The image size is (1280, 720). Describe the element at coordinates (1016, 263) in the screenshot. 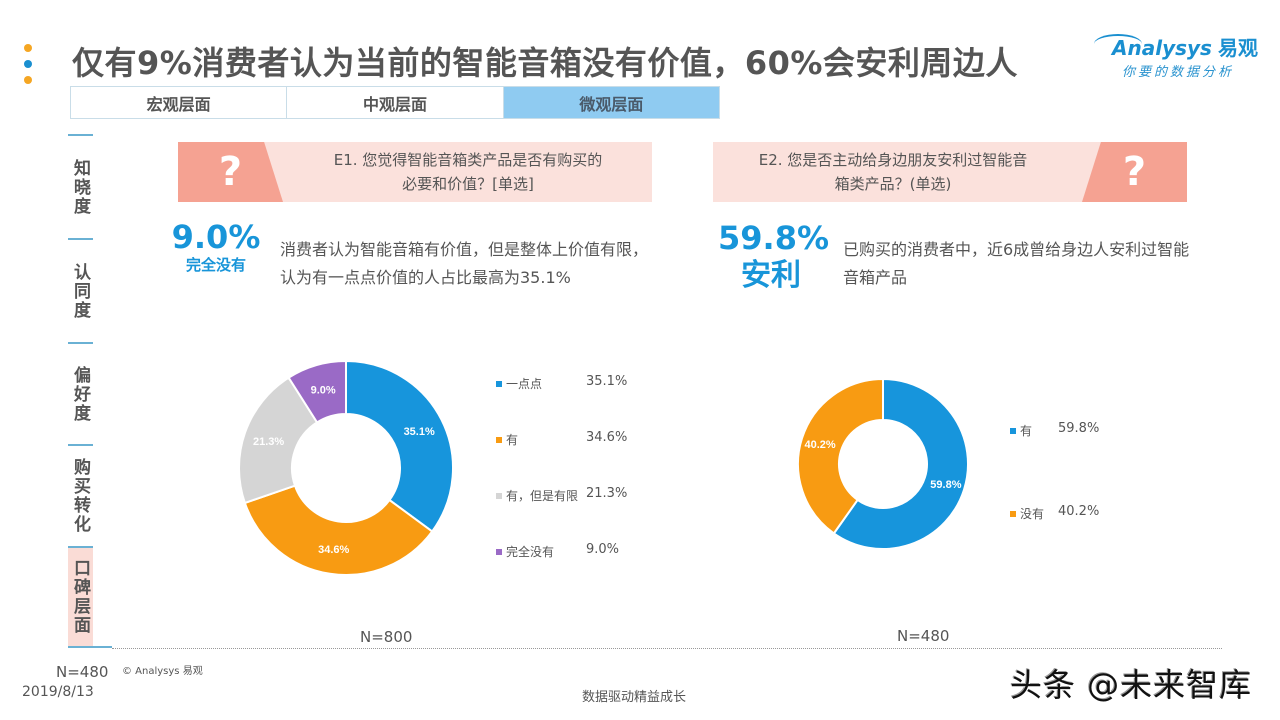

I see `description-e2: 已购买的消费者中，近6成曾给身边人安利过智能音箱产品` at that location.